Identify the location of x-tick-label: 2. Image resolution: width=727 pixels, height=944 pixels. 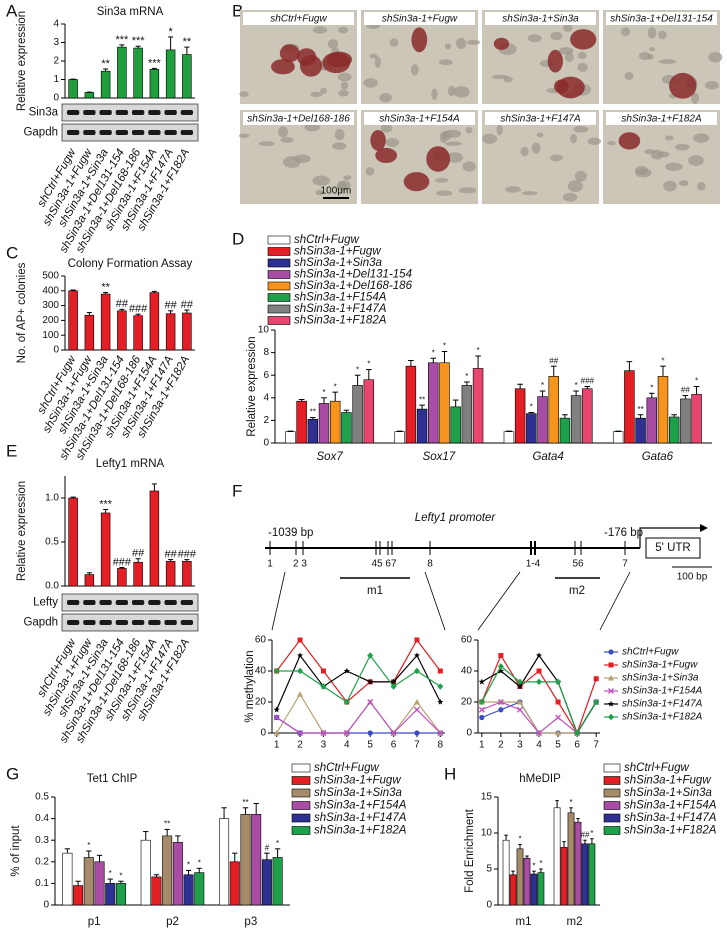
(501, 745).